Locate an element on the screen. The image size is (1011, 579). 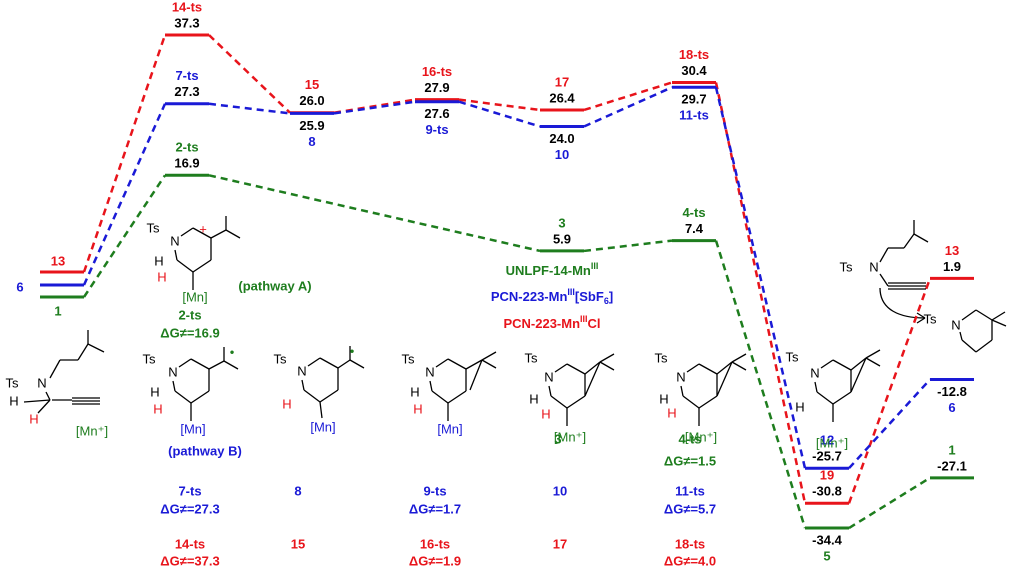
annotation: 11-ts is located at coordinates (690, 490).